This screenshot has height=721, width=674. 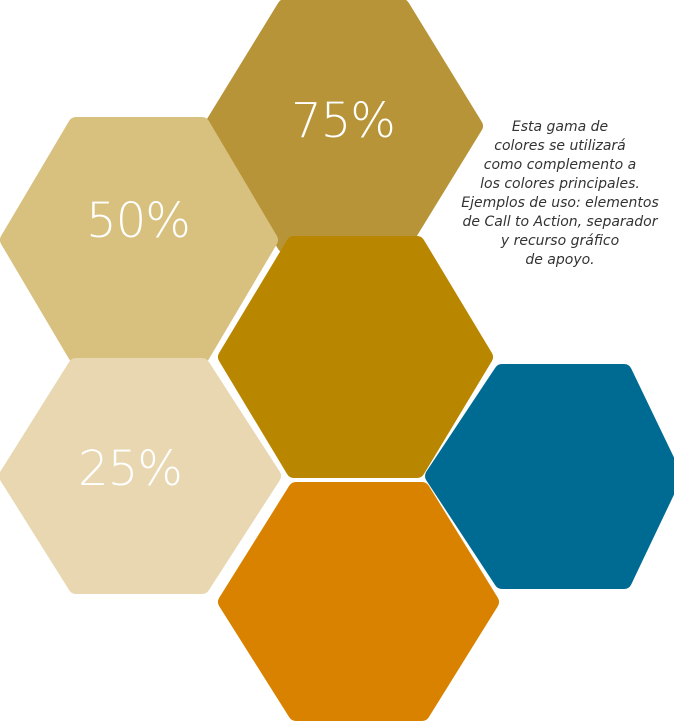 I want to click on swatch-orange, so click(x=358, y=601).